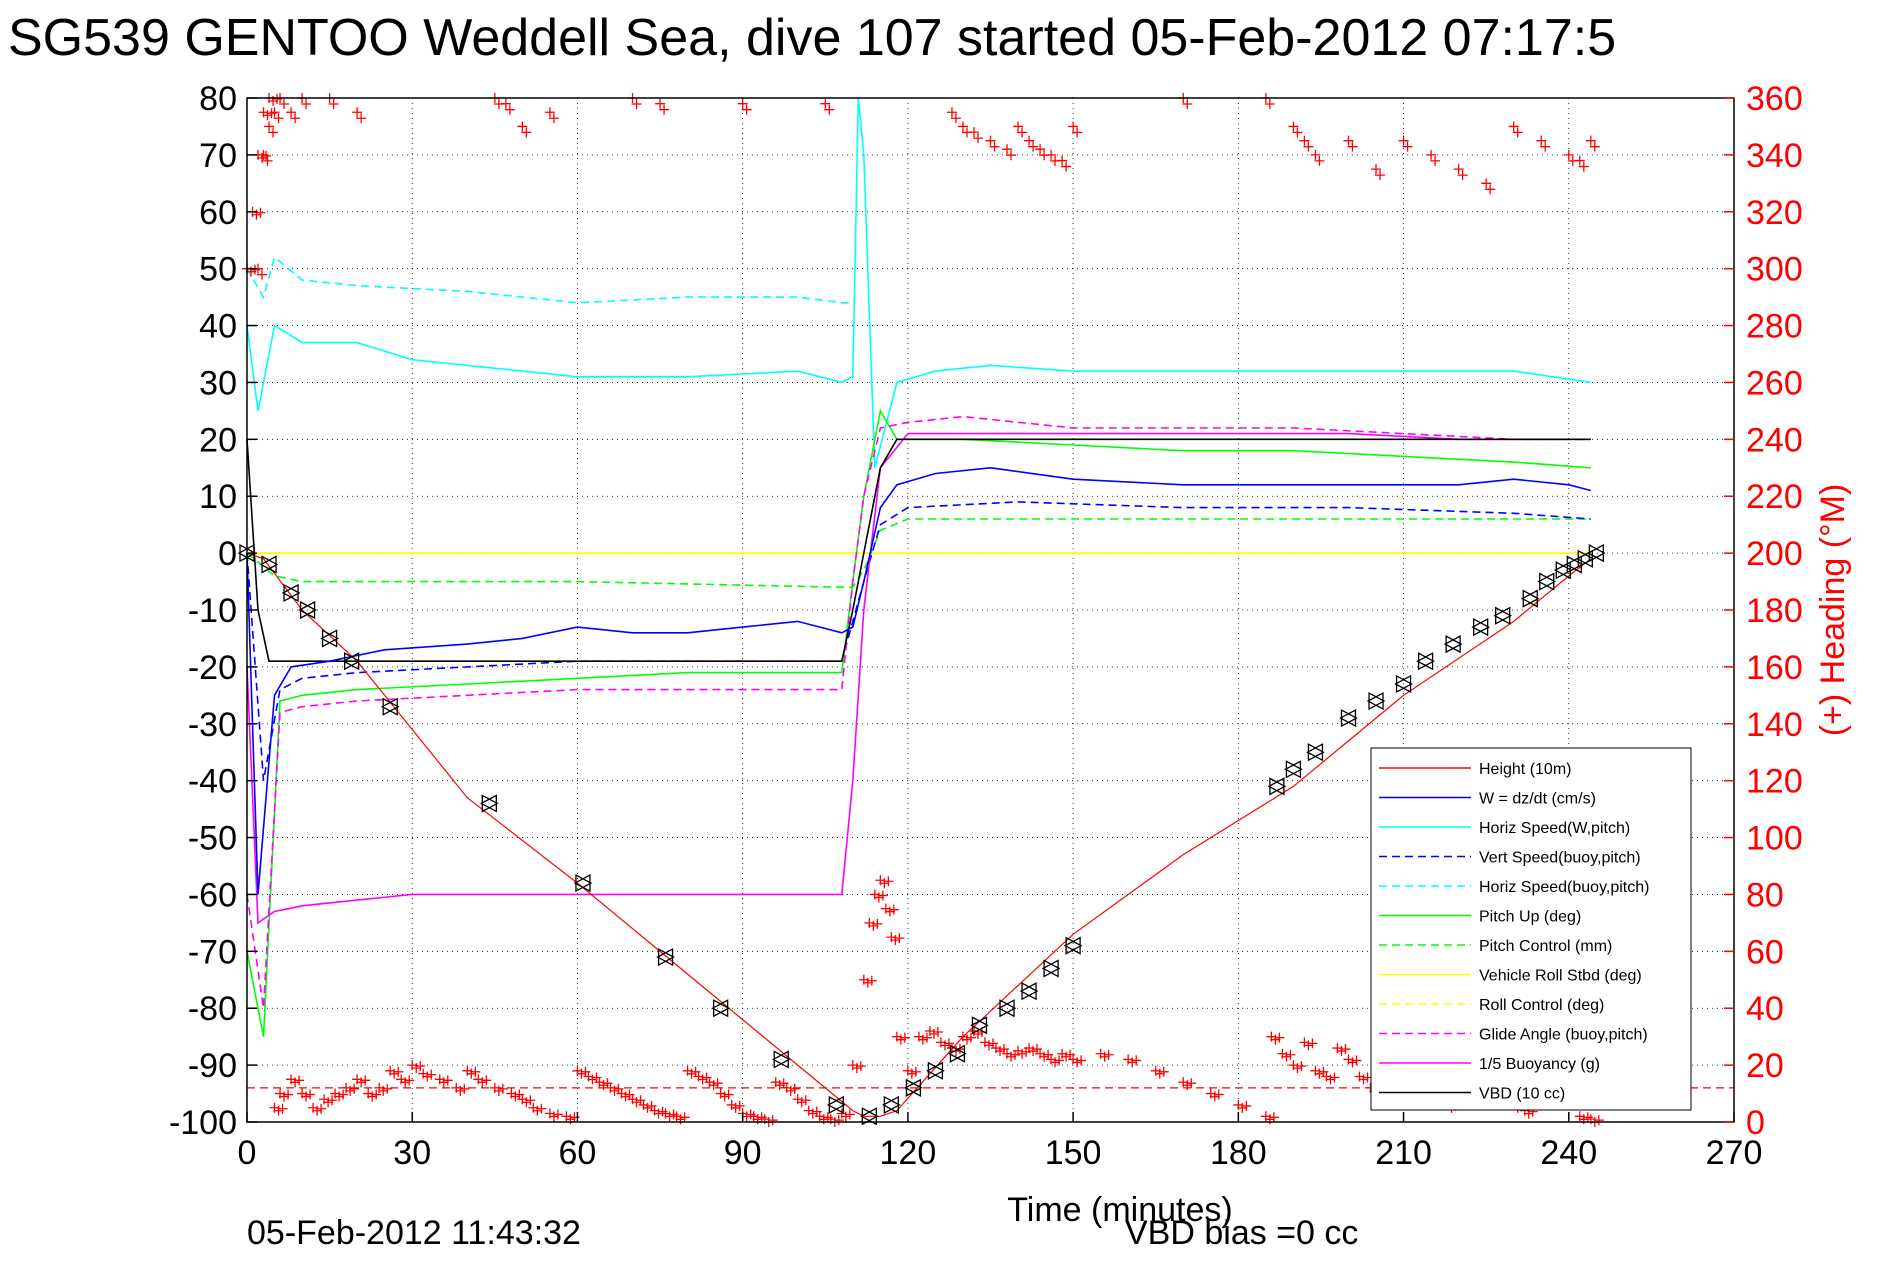 This screenshot has width=1891, height=1262. I want to click on timestamp: 05-Feb-2012 11:43:32, so click(414, 1233).